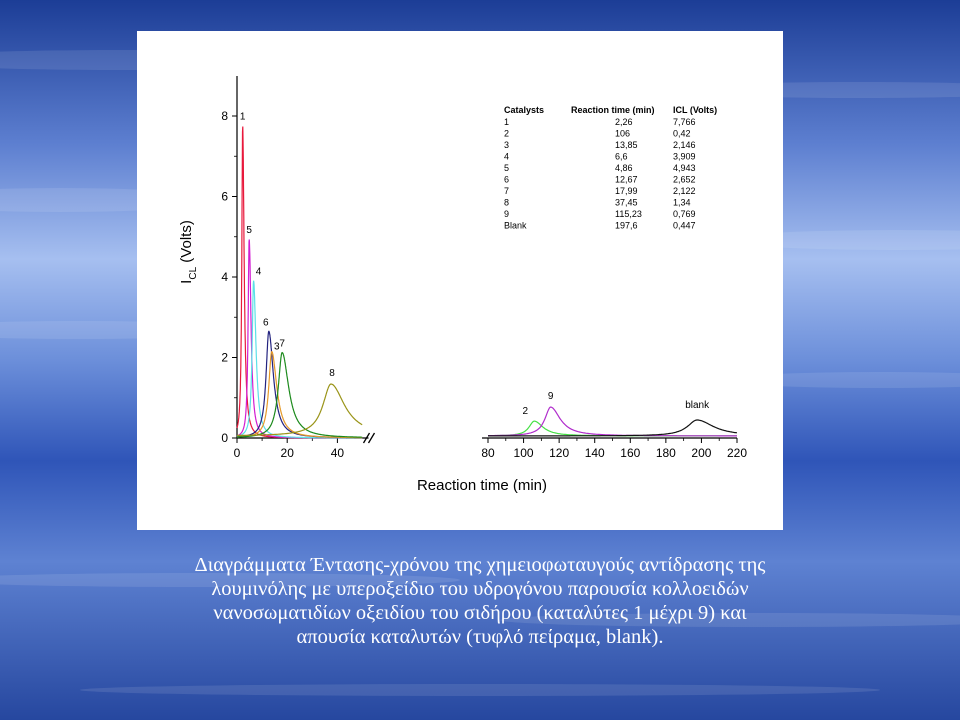  What do you see at coordinates (506, 203) in the screenshot?
I see `table-cell: 8` at bounding box center [506, 203].